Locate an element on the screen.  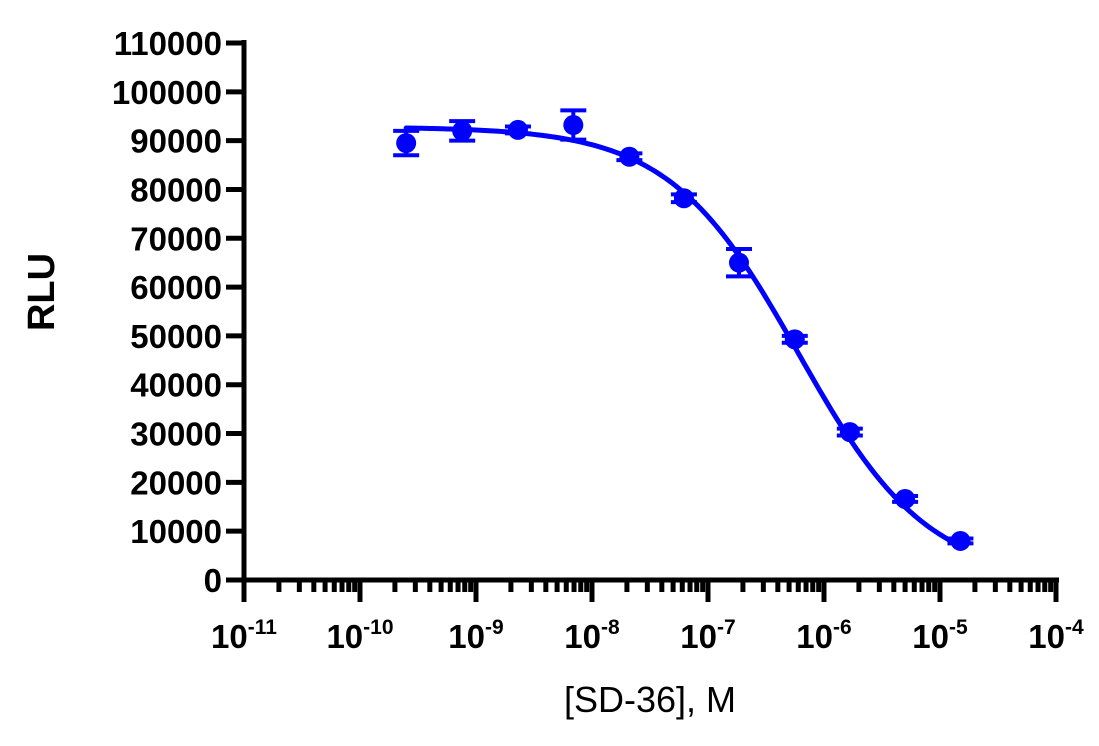
y-tick-label: 40000 is located at coordinates (176, 385).